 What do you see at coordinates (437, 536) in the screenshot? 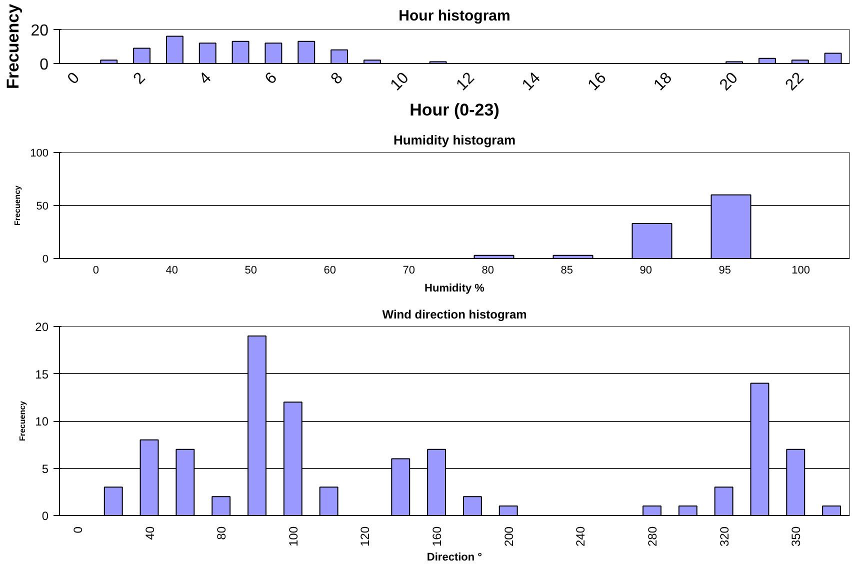
I see `x-tick-label: 160` at bounding box center [437, 536].